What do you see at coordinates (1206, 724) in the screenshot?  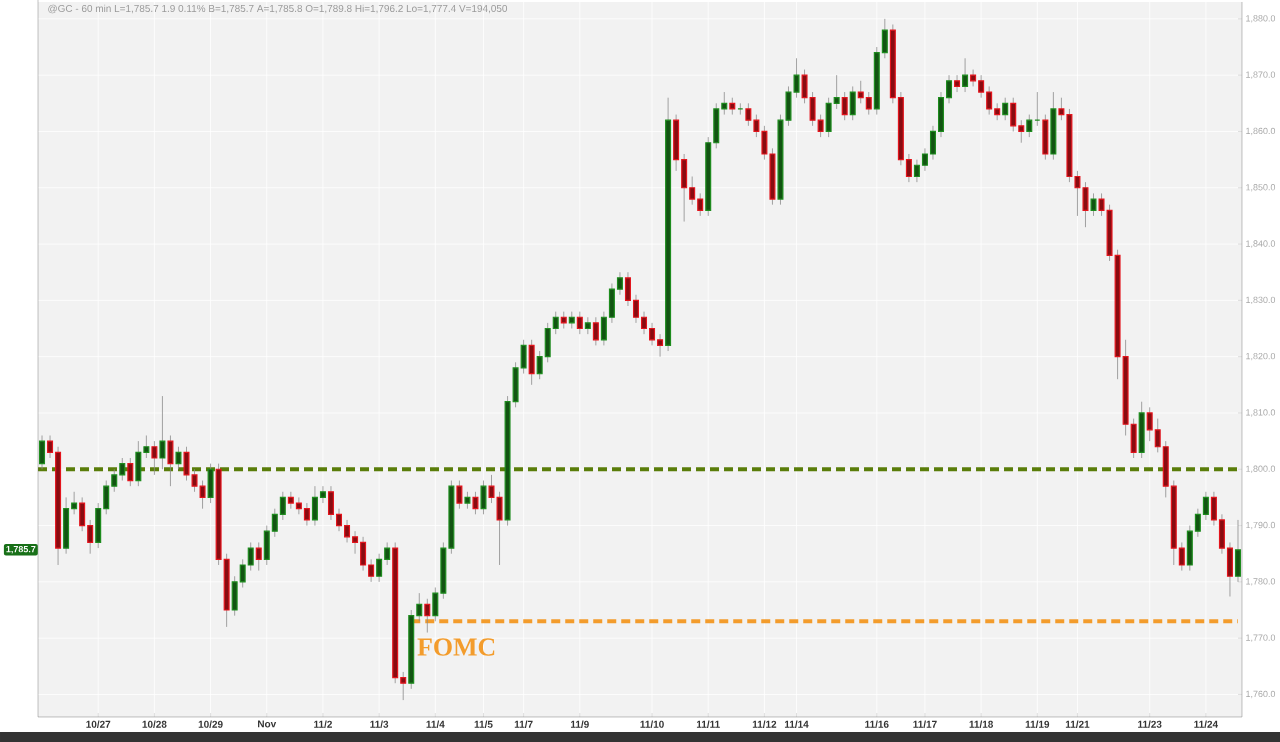 I see `x-tick-label: 11/24` at bounding box center [1206, 724].